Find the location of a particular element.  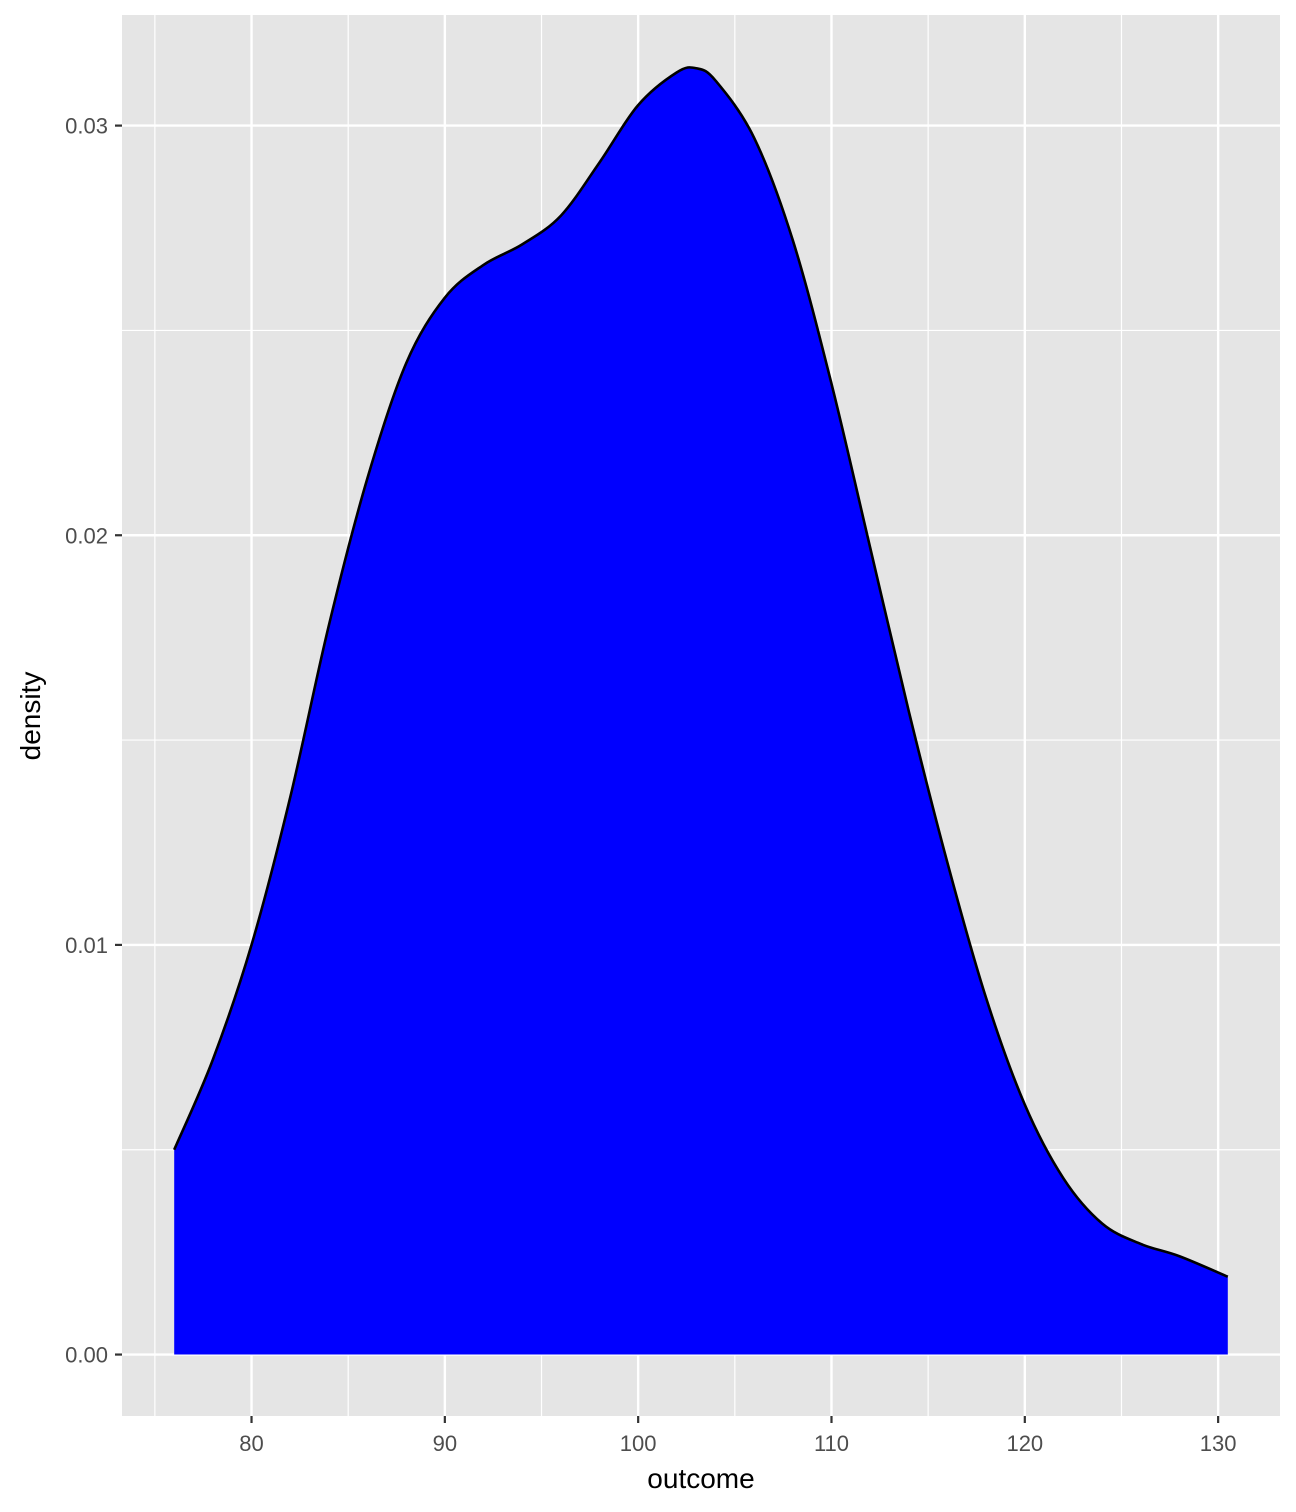

x-axis: 80 90 100 110 120 130 is located at coordinates (737, 1436).